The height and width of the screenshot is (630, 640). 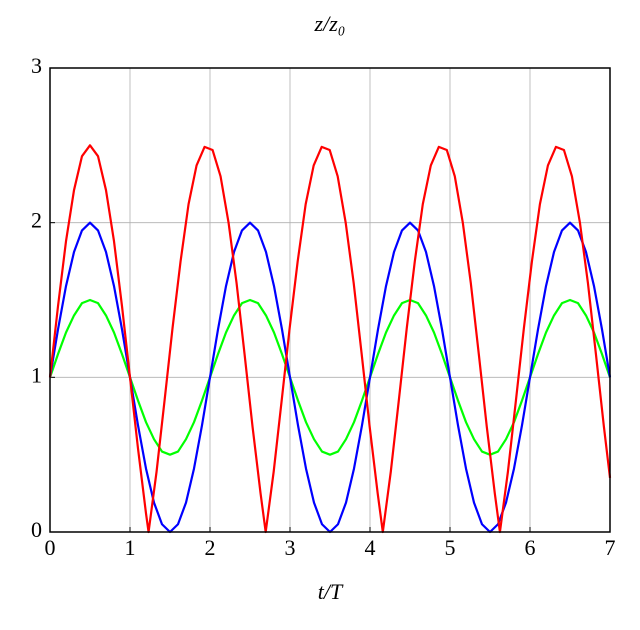 I want to click on x-tick-label: 1, so click(x=130, y=547).